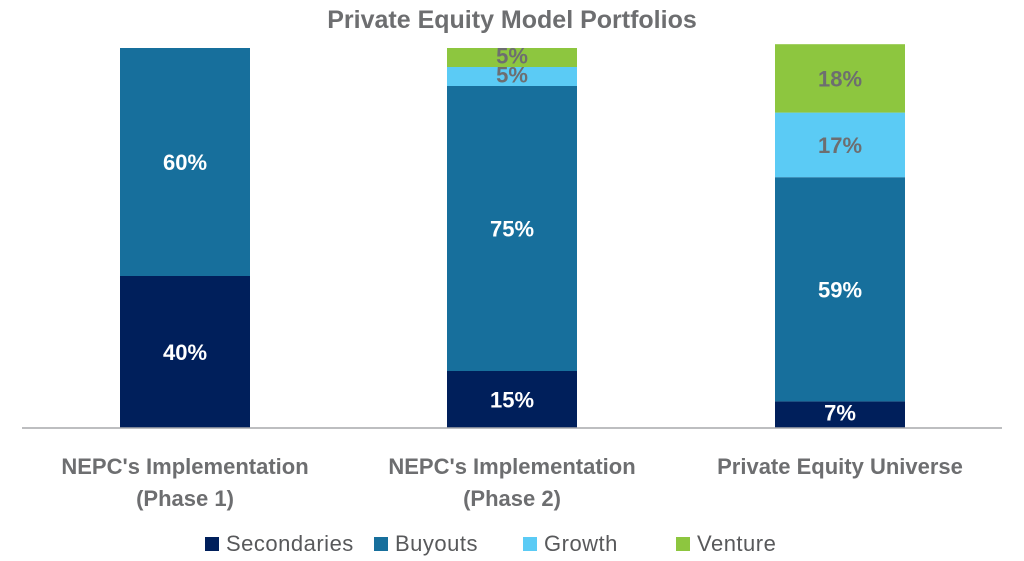 This screenshot has width=1024, height=561. I want to click on chart-title: Private Equity Model Portfolios, so click(512, 20).